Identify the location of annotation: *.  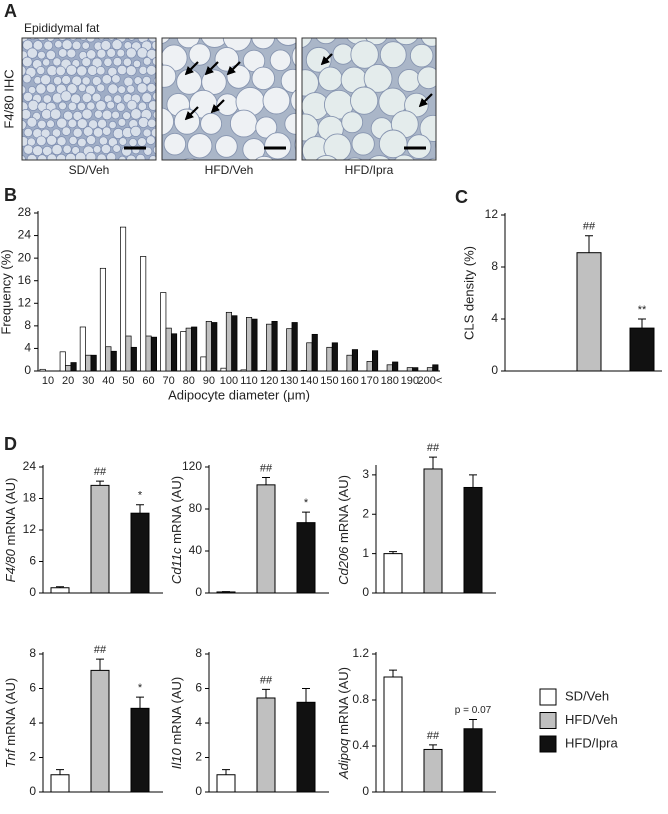
(306, 503).